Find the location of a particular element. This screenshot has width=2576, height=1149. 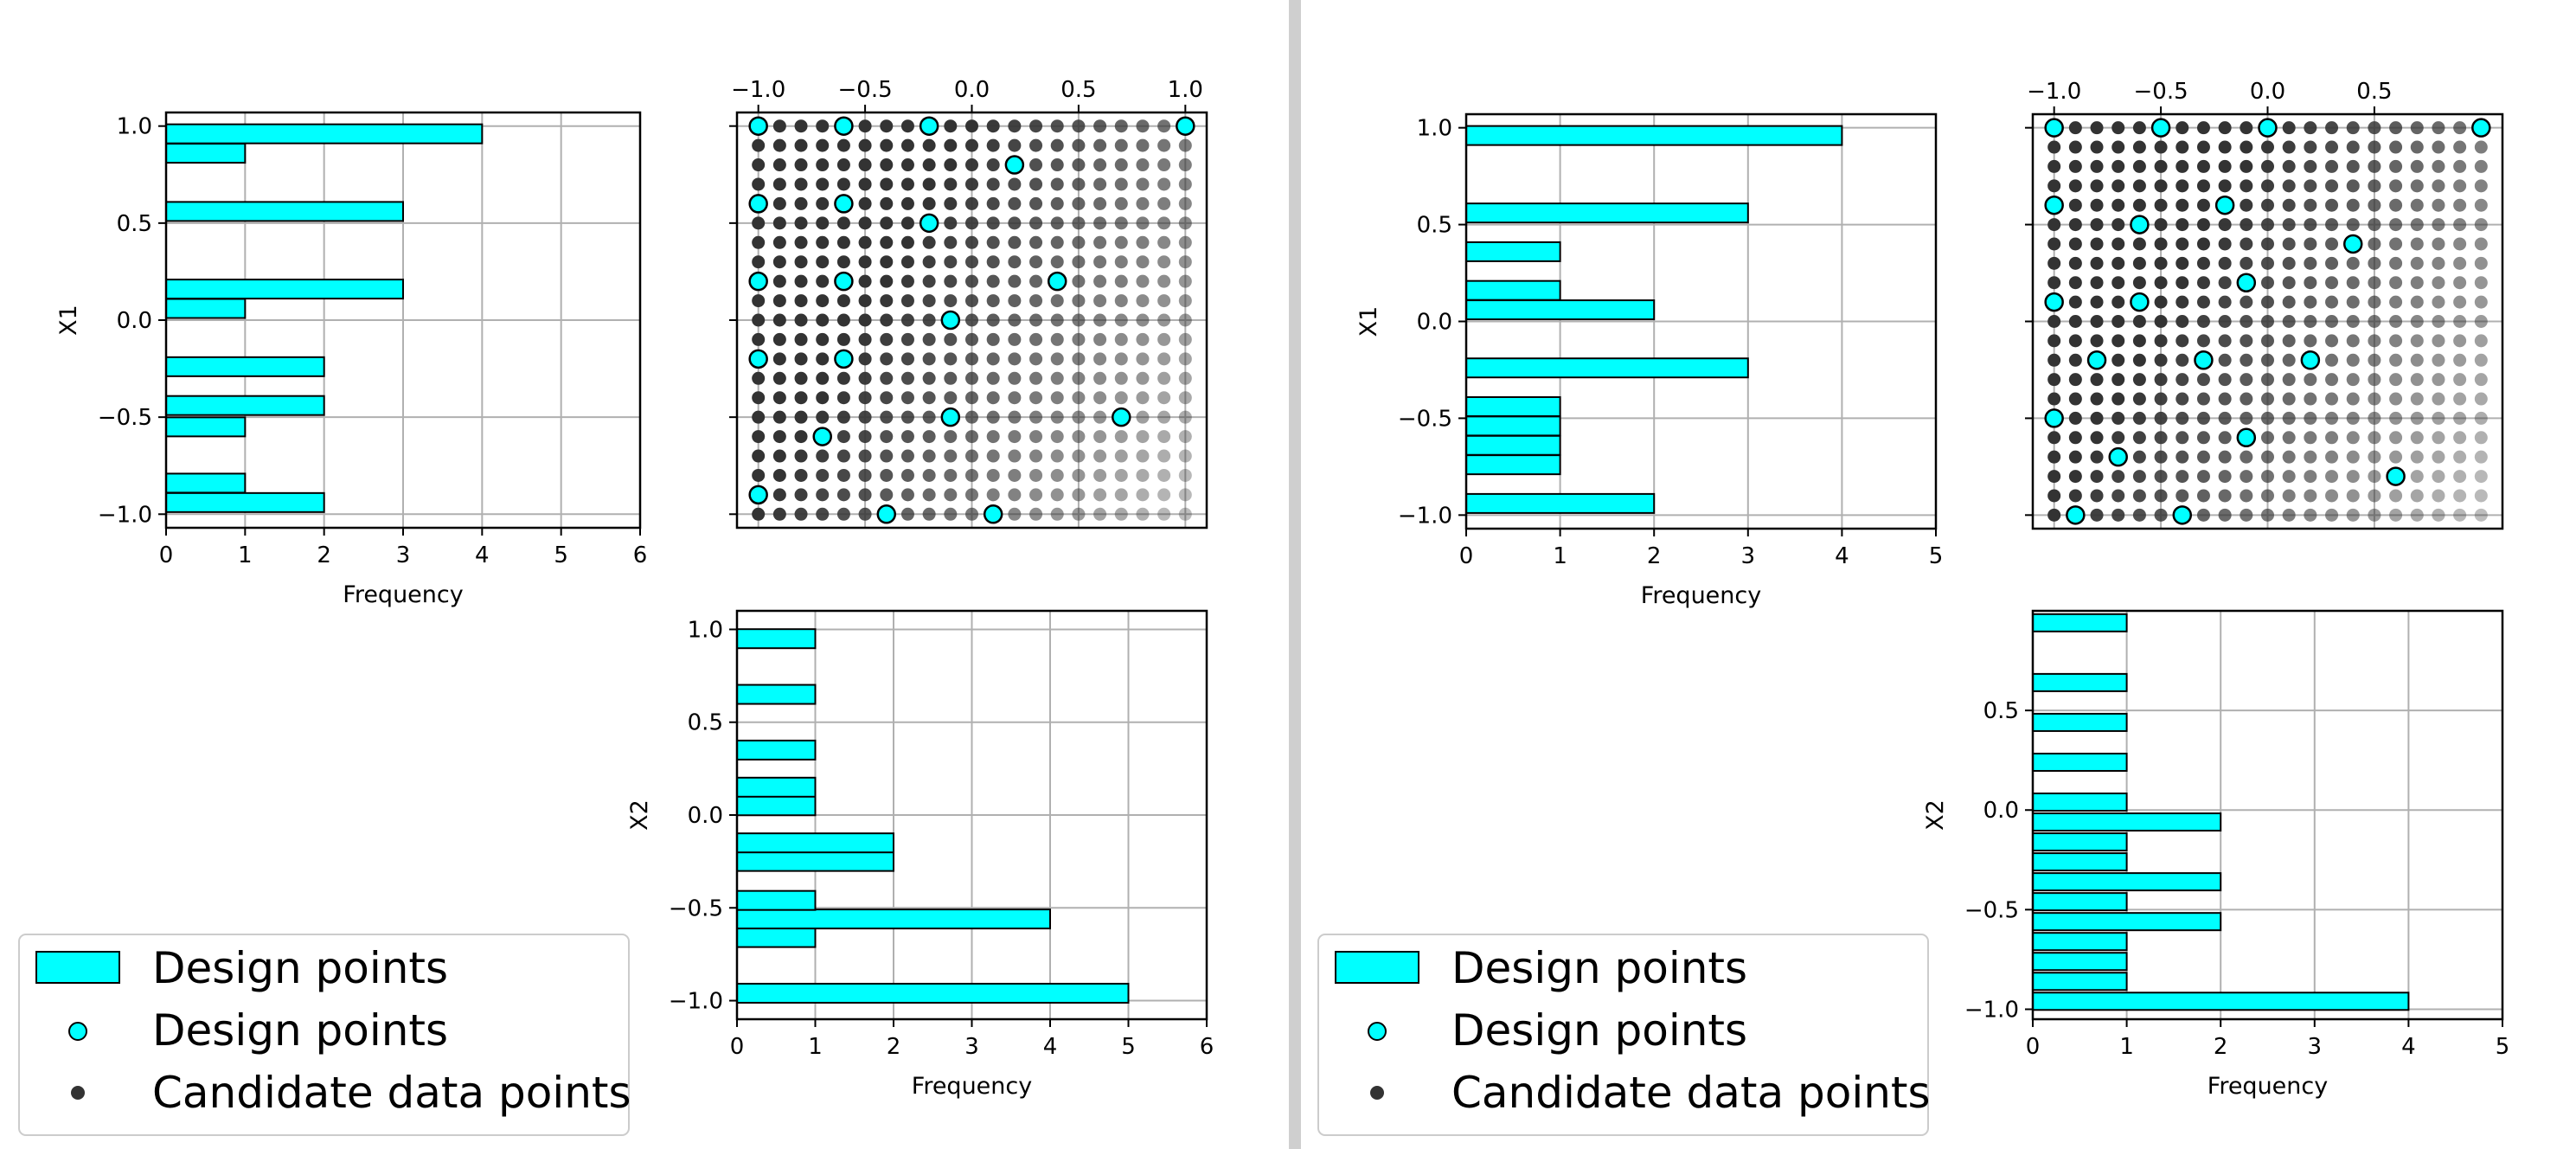

tick-label-x: 5 is located at coordinates (1937, 556).